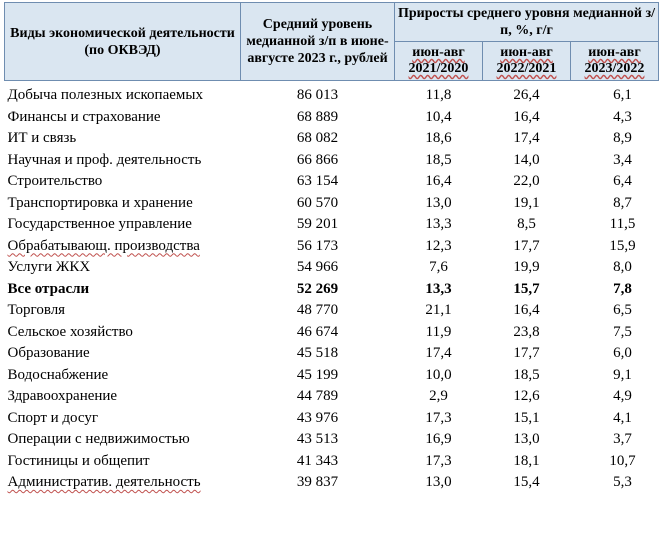 The image size is (663, 548). Describe the element at coordinates (526, 181) in the screenshot. I see `growth-2022-2021-cell: 22,0` at that location.